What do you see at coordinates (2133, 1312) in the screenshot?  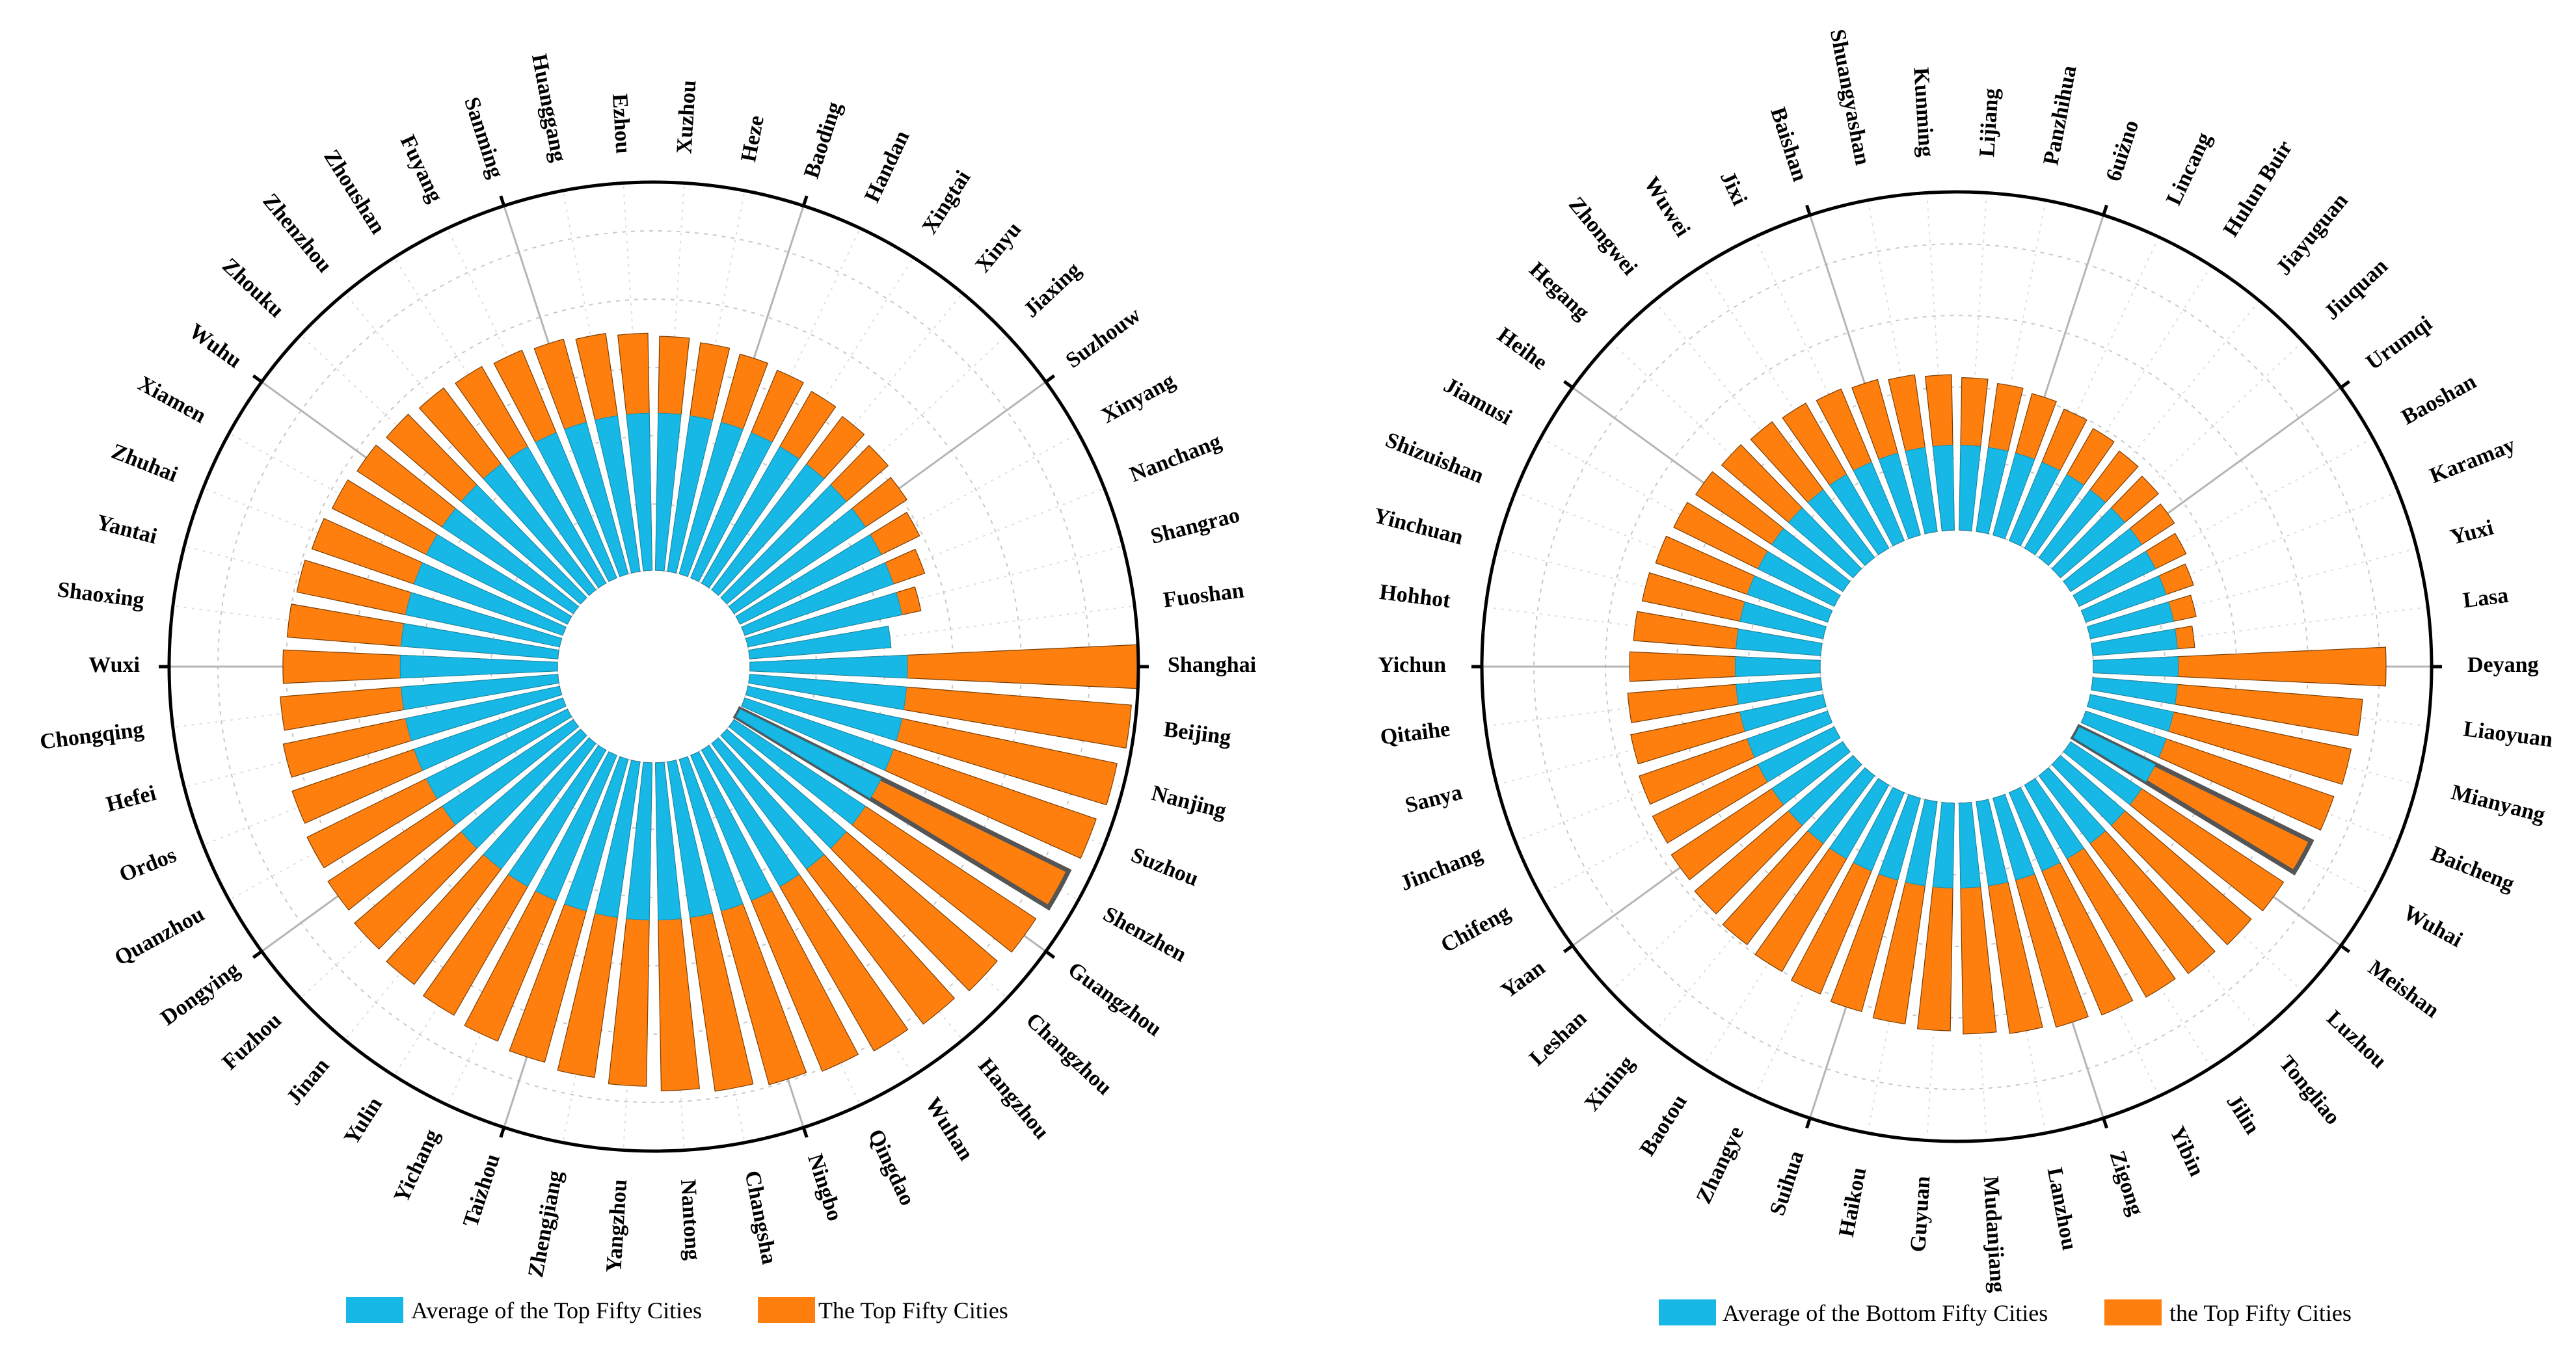 I see `legend-swatch-top-cities-right` at bounding box center [2133, 1312].